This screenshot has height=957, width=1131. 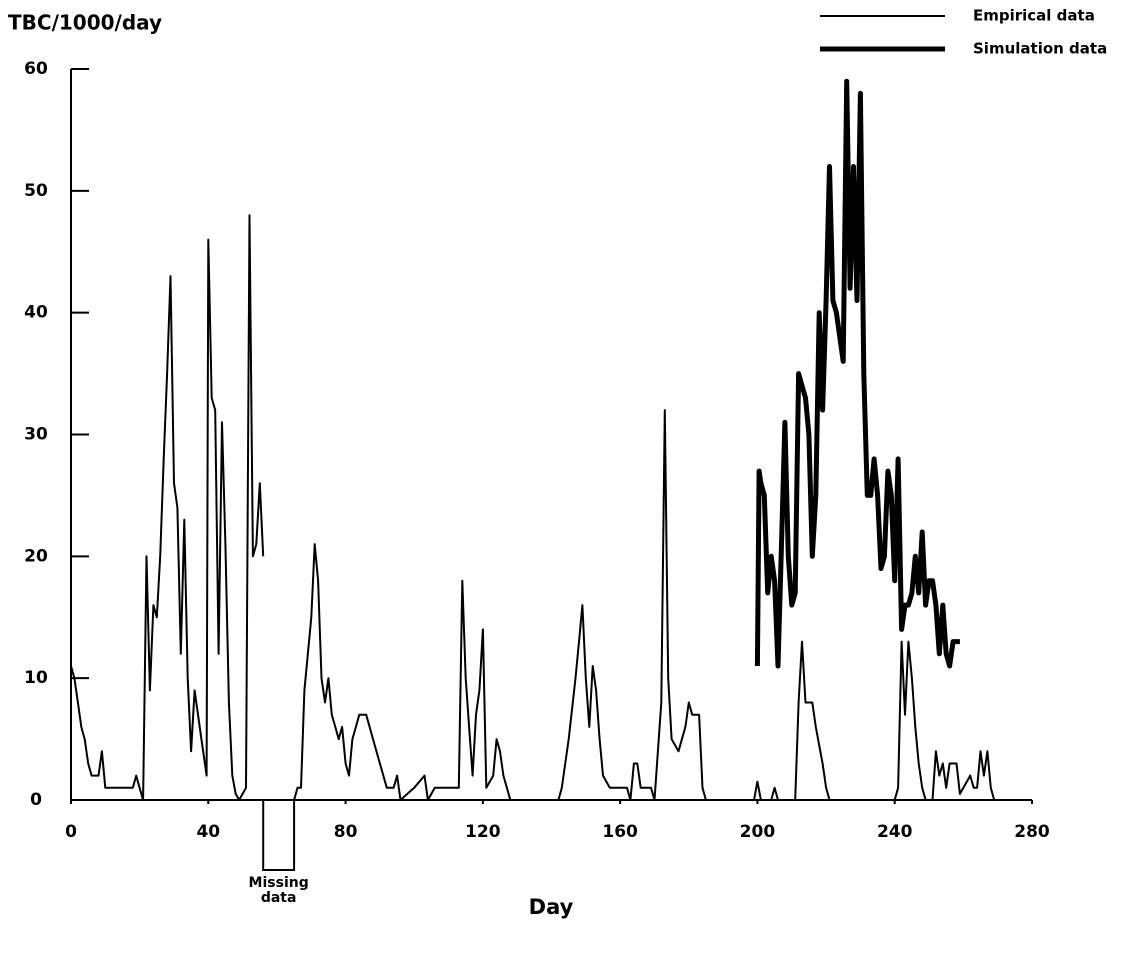 I want to click on legend-label: Simulation data, so click(x=1040, y=49).